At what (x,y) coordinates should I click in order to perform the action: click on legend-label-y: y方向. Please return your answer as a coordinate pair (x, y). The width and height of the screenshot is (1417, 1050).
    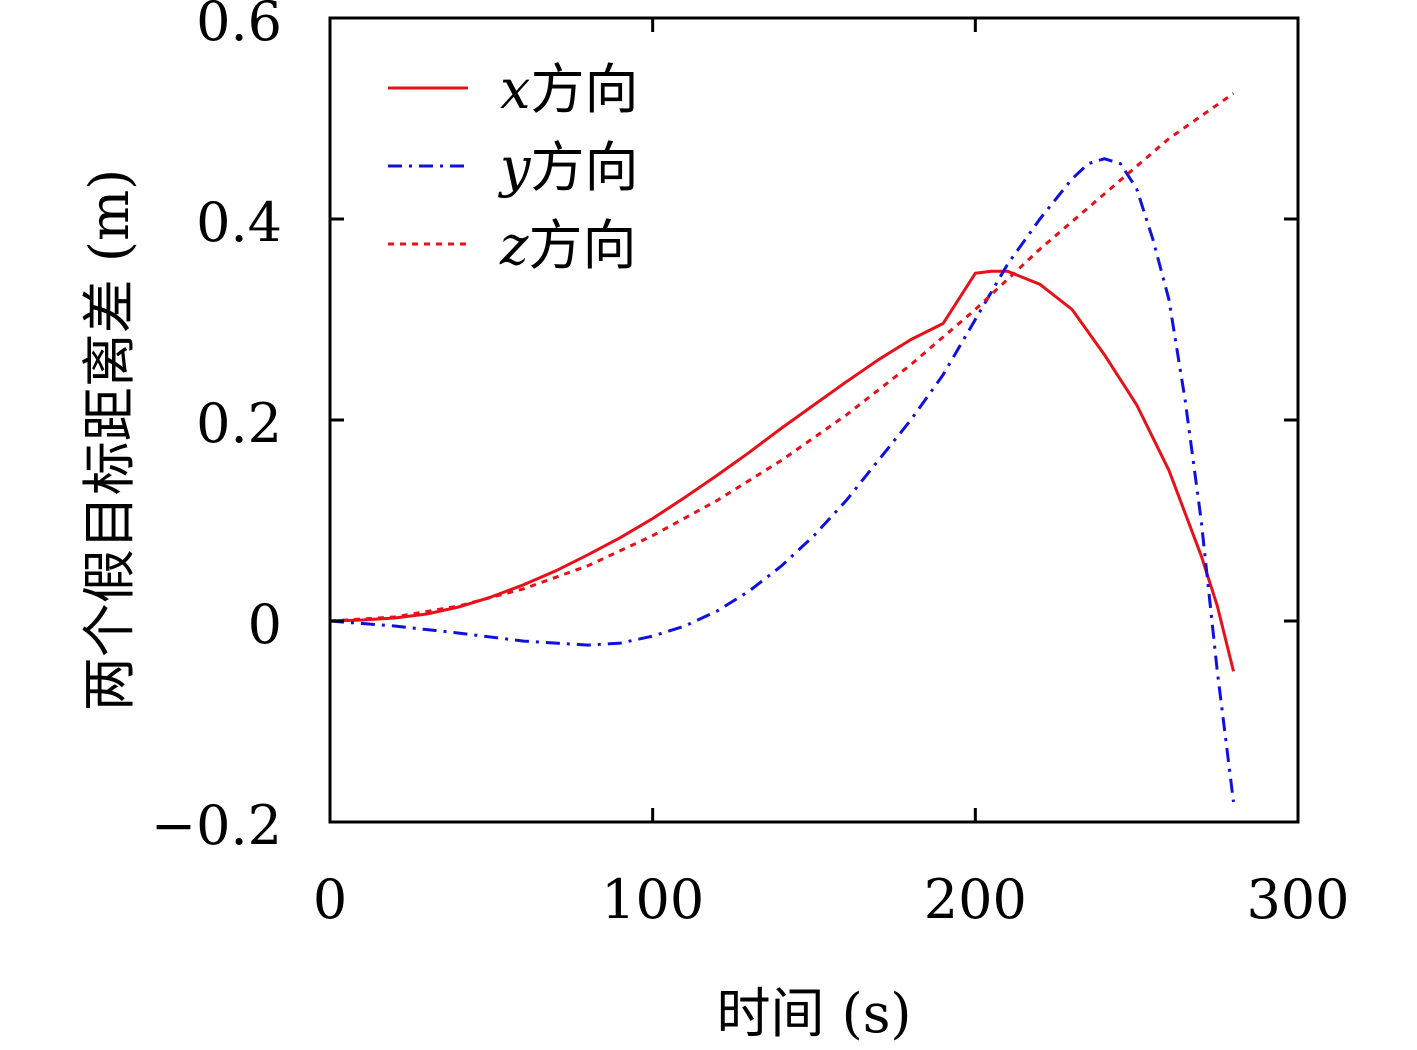
    Looking at the image, I should click on (568, 167).